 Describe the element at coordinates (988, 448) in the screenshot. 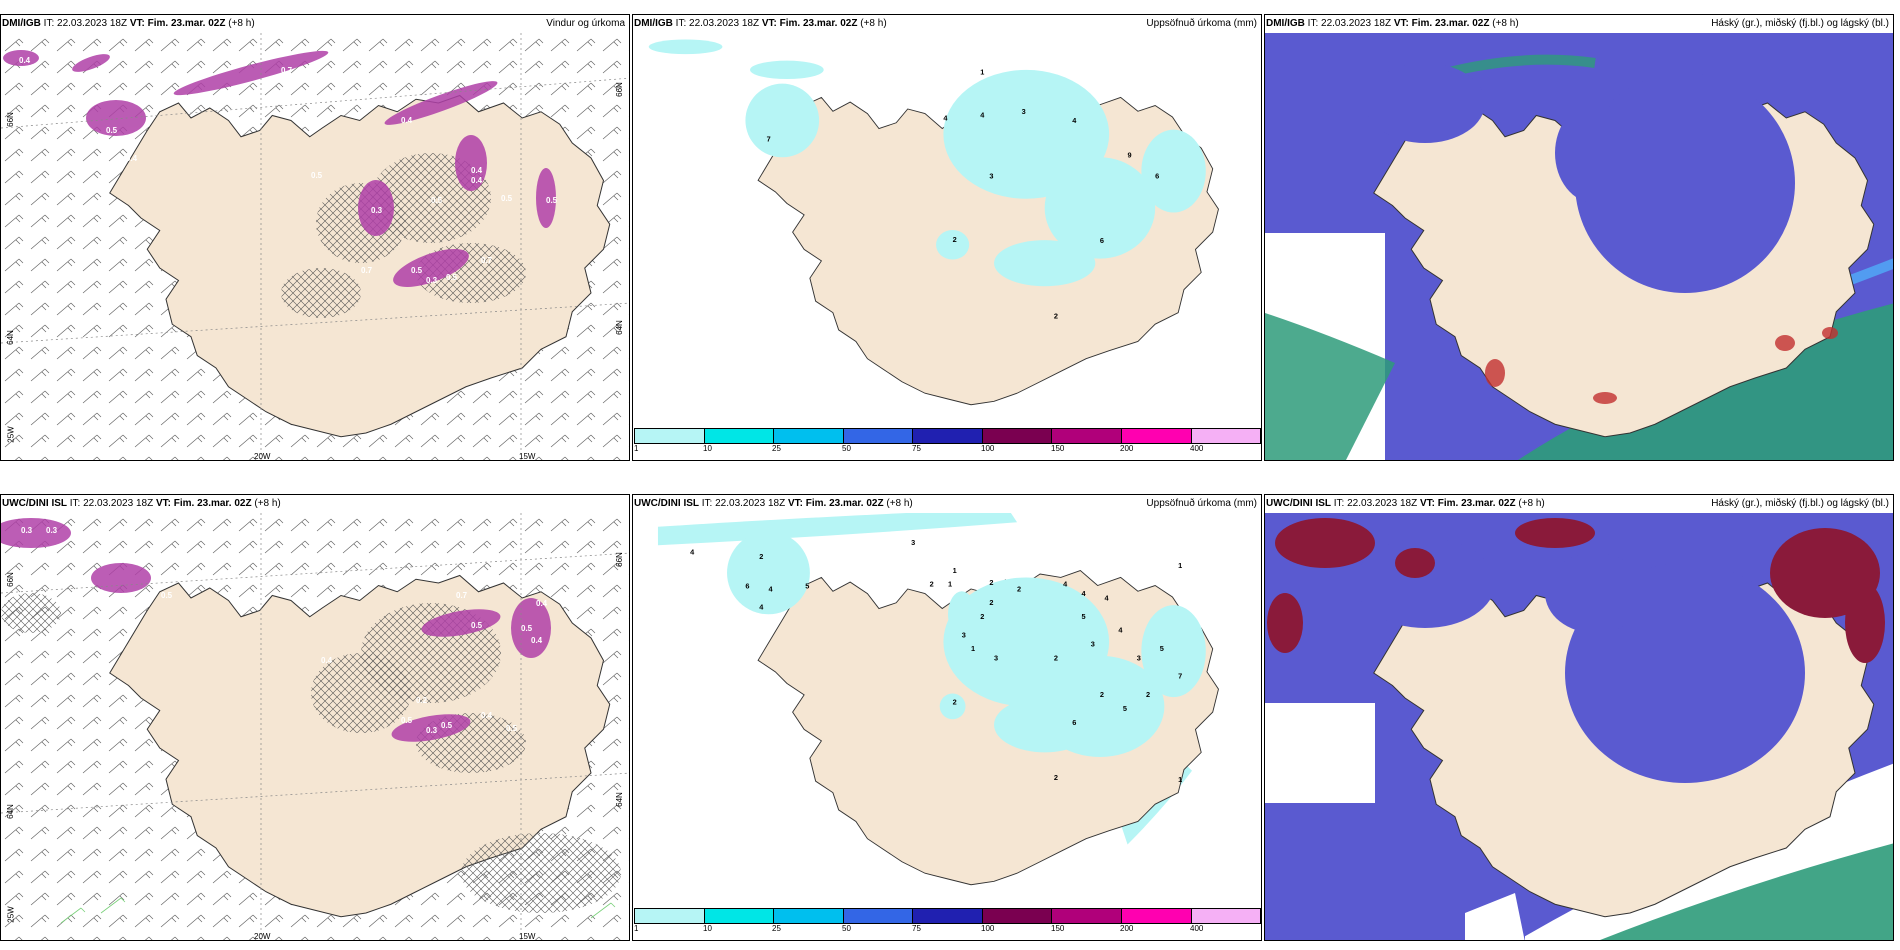

I see `colorbar-tick: 100` at that location.